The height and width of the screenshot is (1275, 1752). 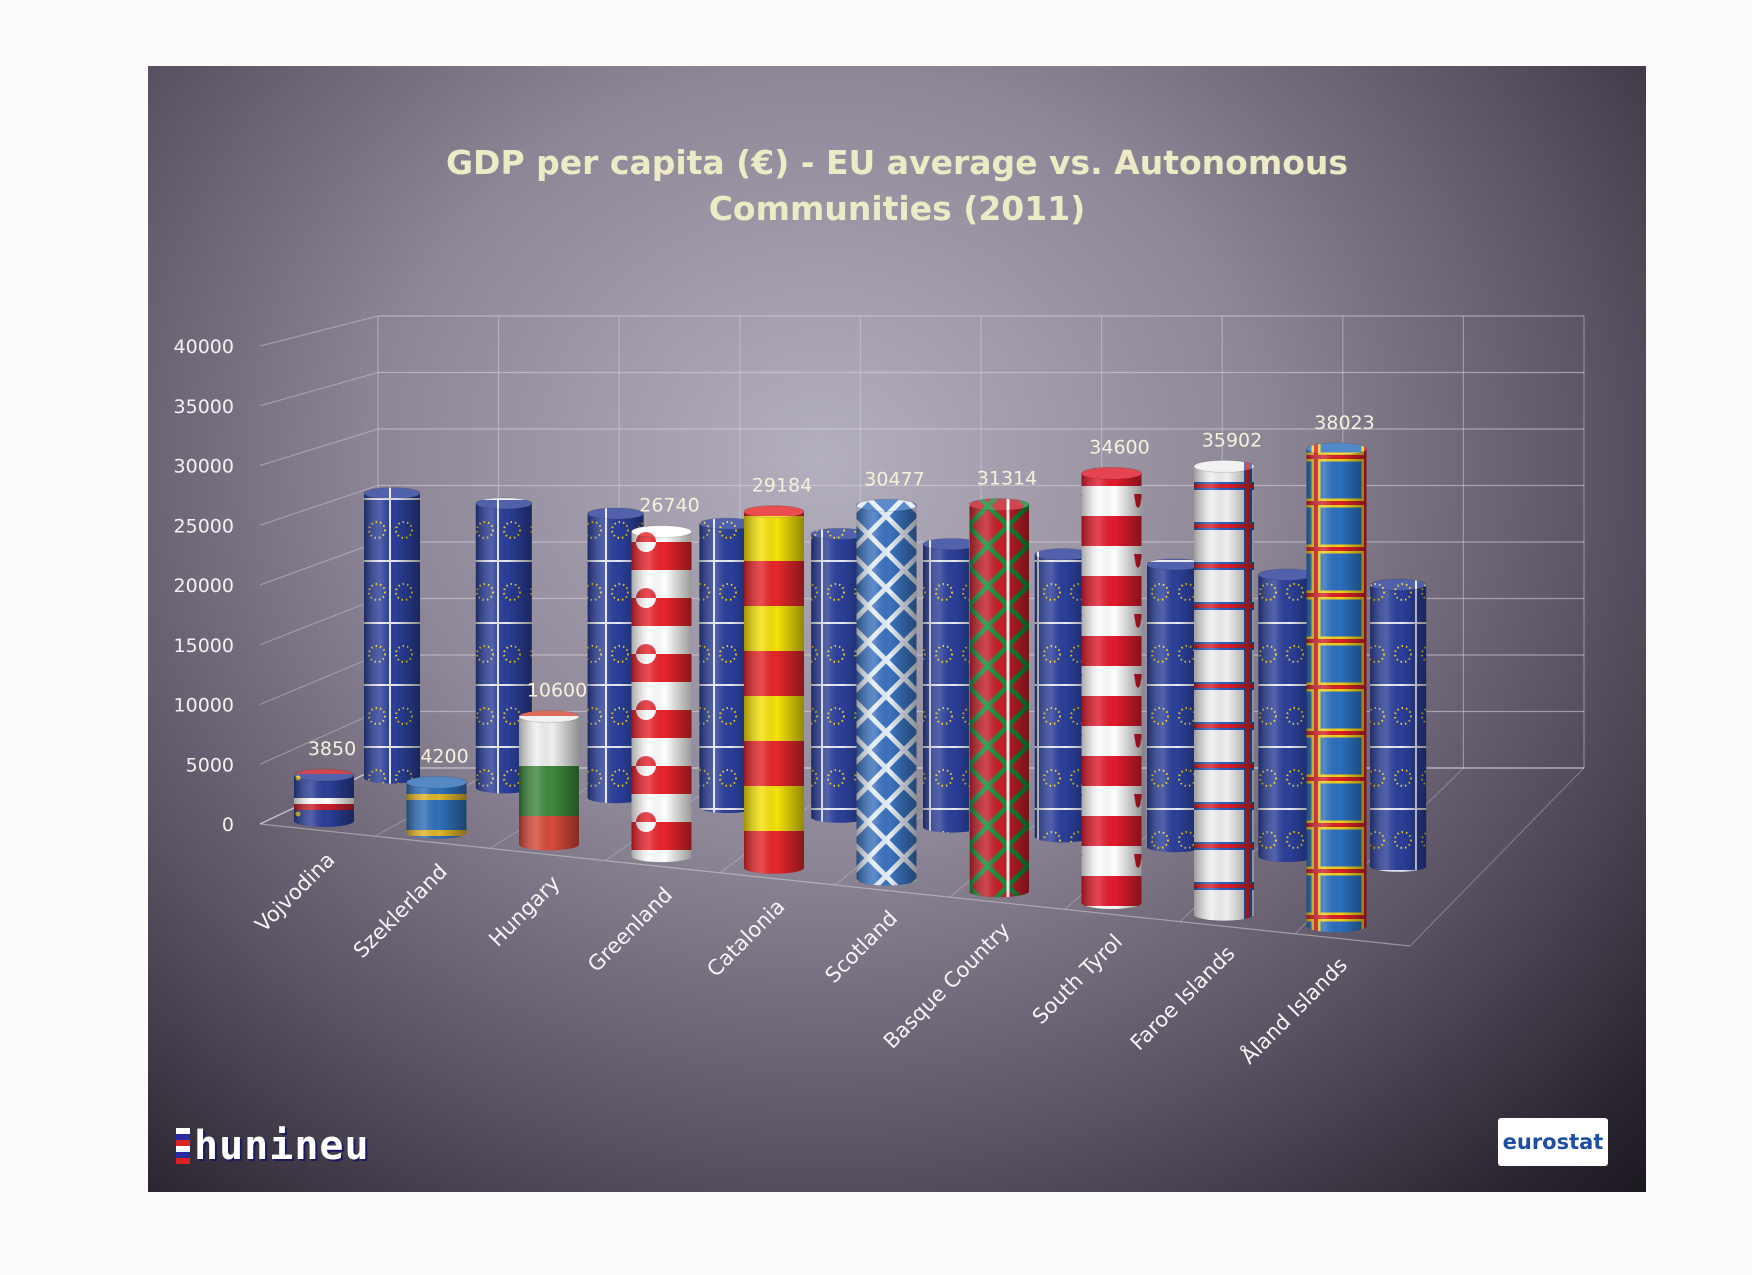 I want to click on y-tick-label: 15000, so click(x=204, y=646).